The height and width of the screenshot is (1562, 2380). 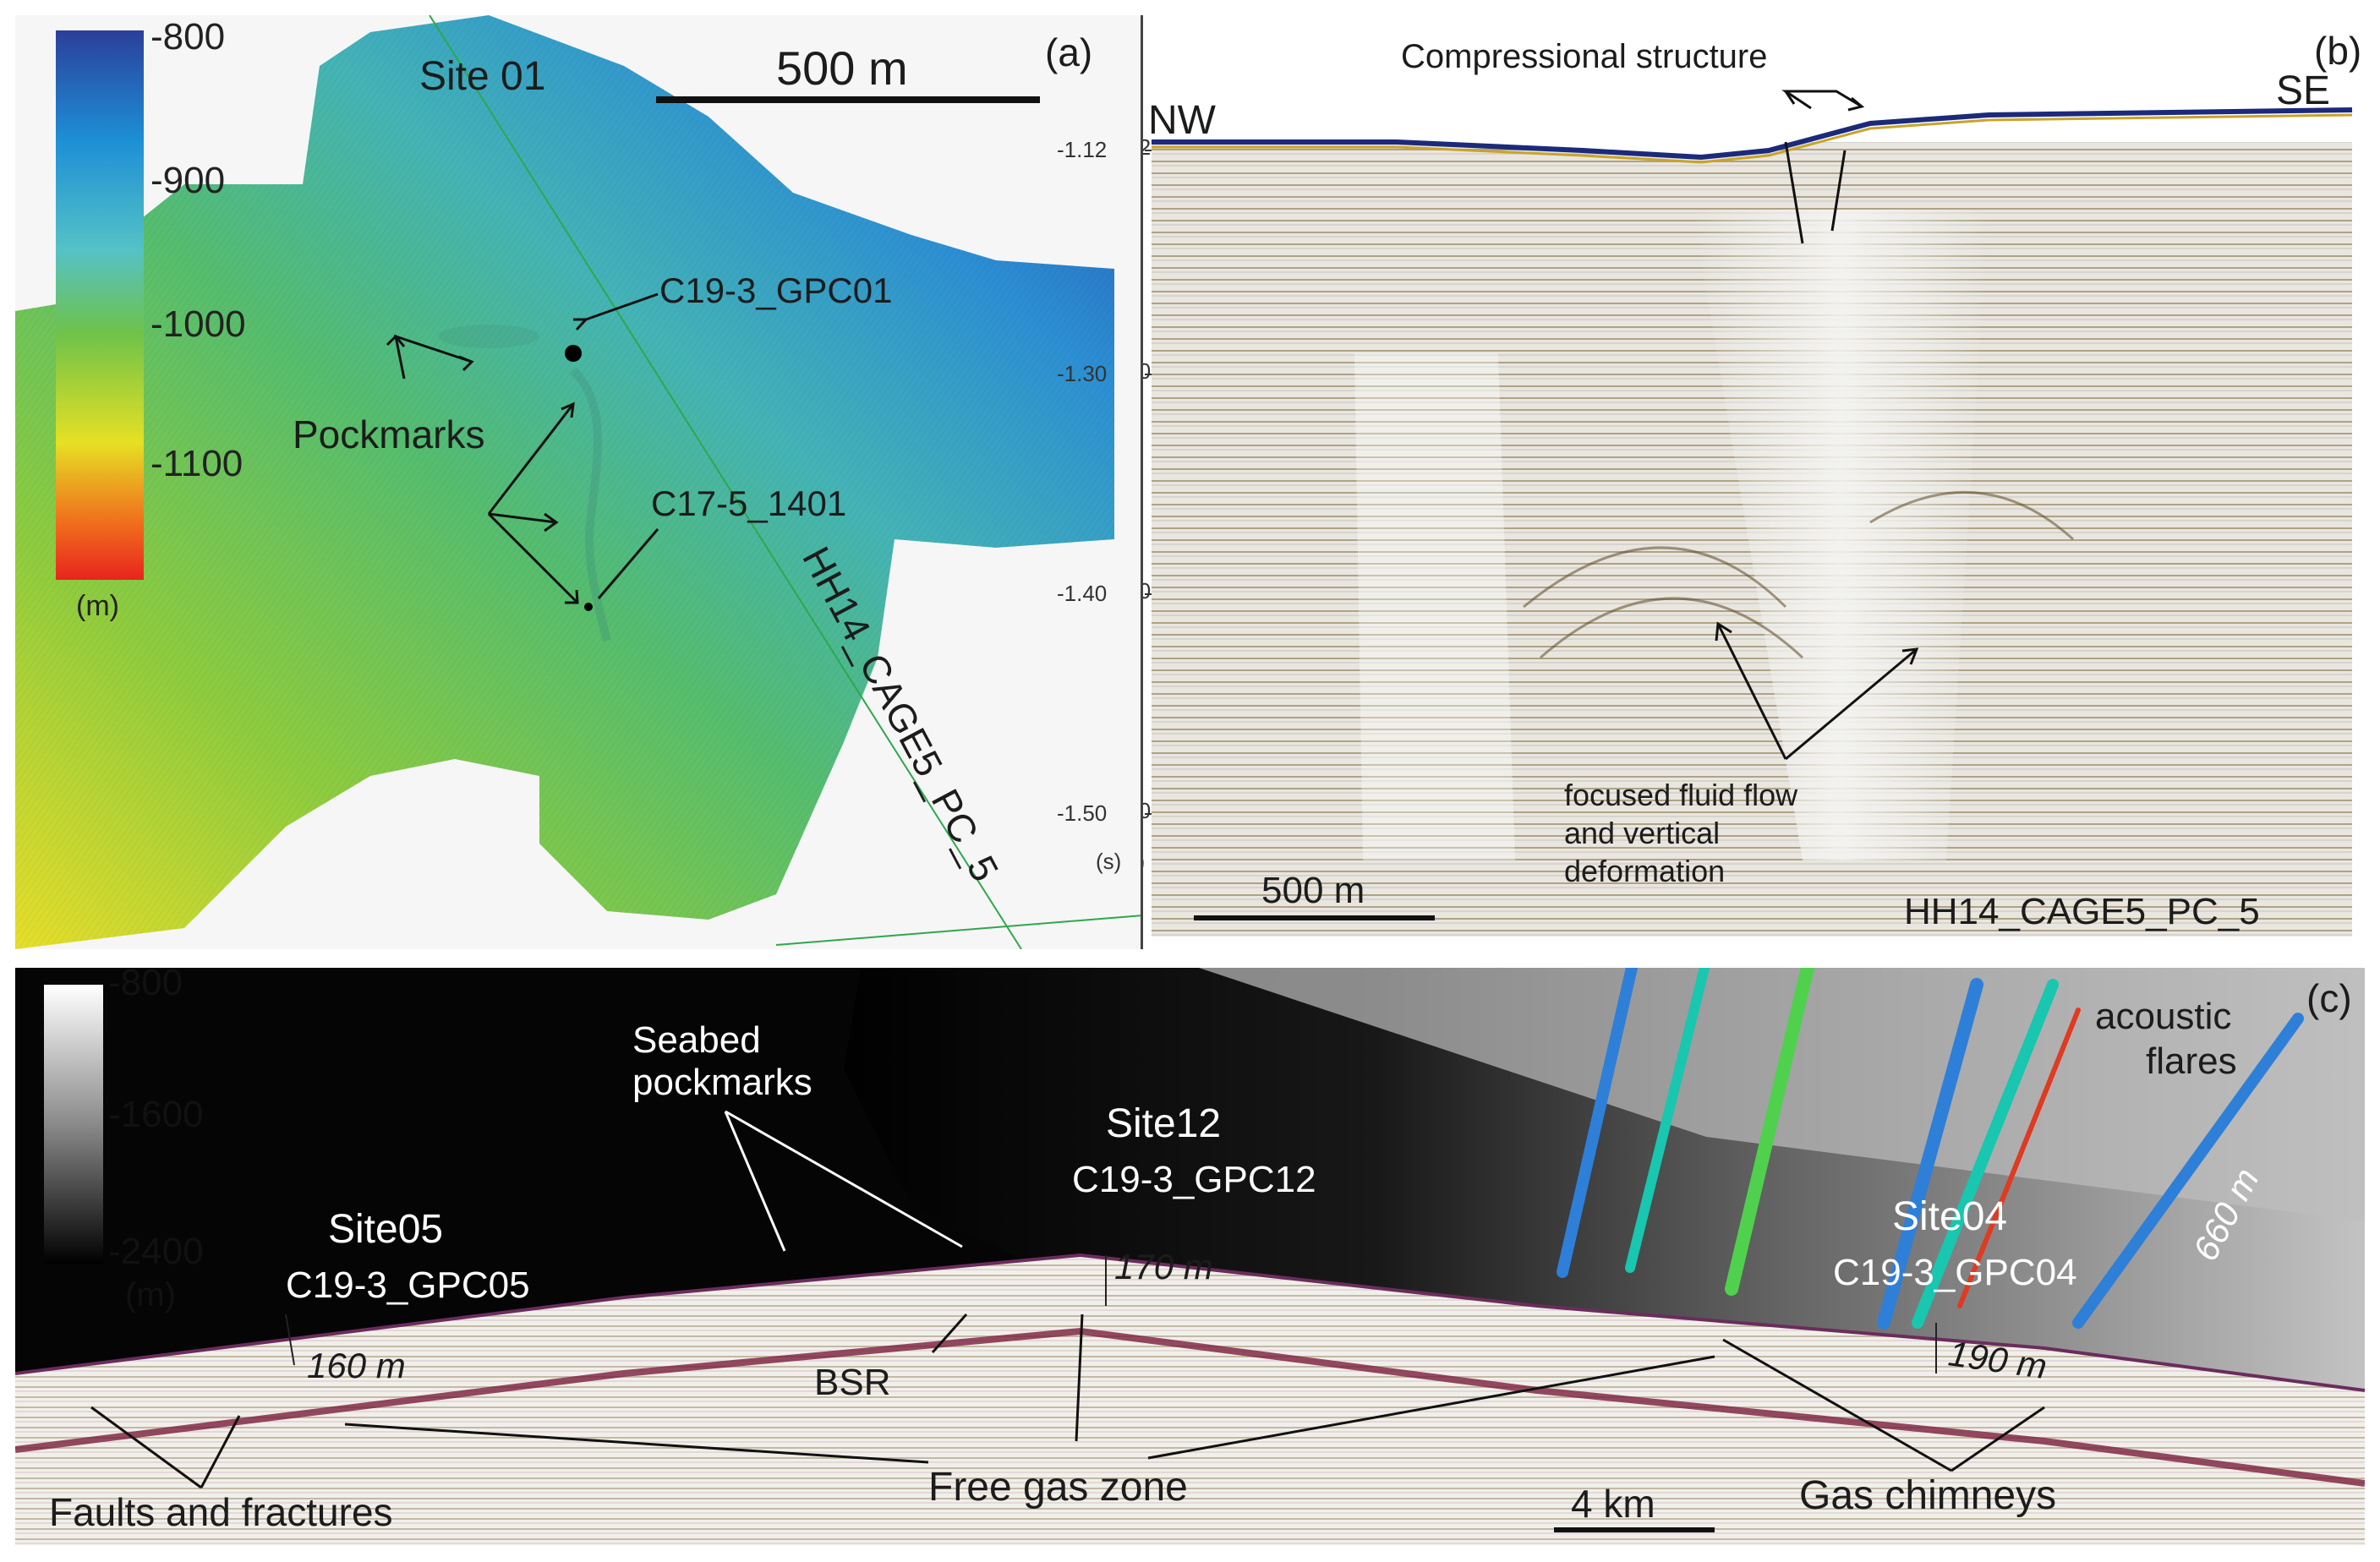 What do you see at coordinates (145, 985) in the screenshot?
I see `colorbar-c-tick-800: -800` at bounding box center [145, 985].